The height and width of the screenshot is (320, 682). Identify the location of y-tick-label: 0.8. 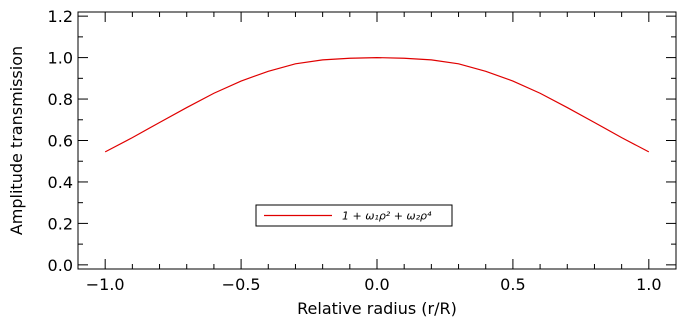
(60, 99).